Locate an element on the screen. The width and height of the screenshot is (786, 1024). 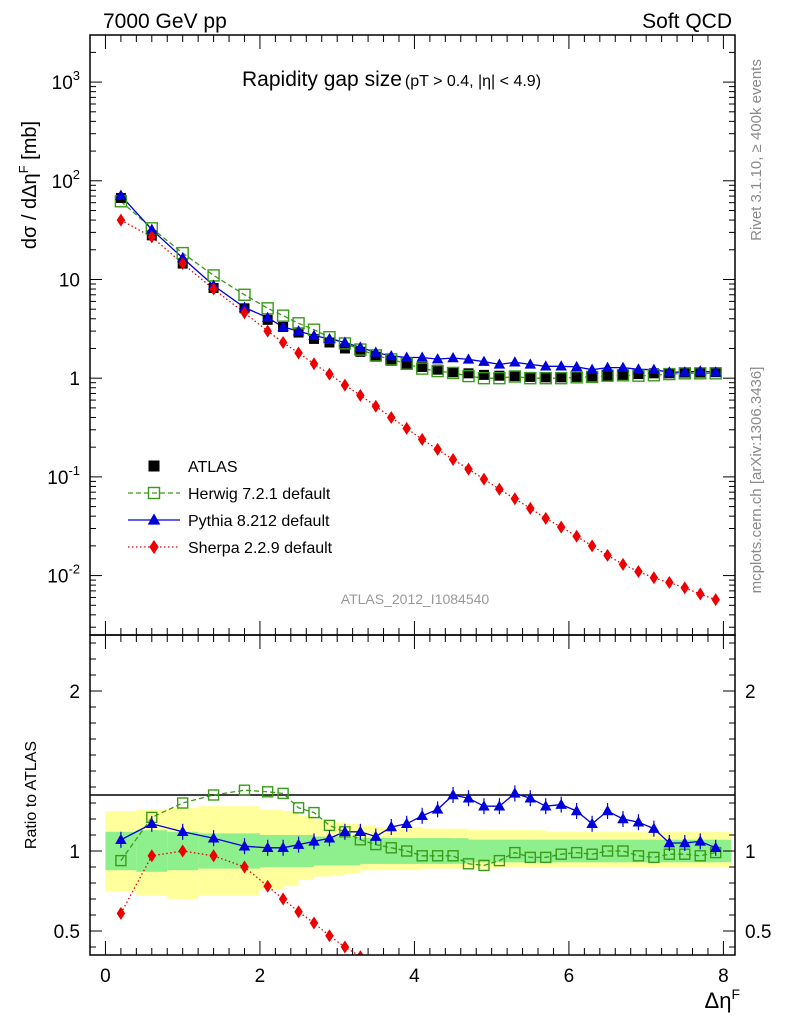
x-tick-label: 6 is located at coordinates (569, 976).